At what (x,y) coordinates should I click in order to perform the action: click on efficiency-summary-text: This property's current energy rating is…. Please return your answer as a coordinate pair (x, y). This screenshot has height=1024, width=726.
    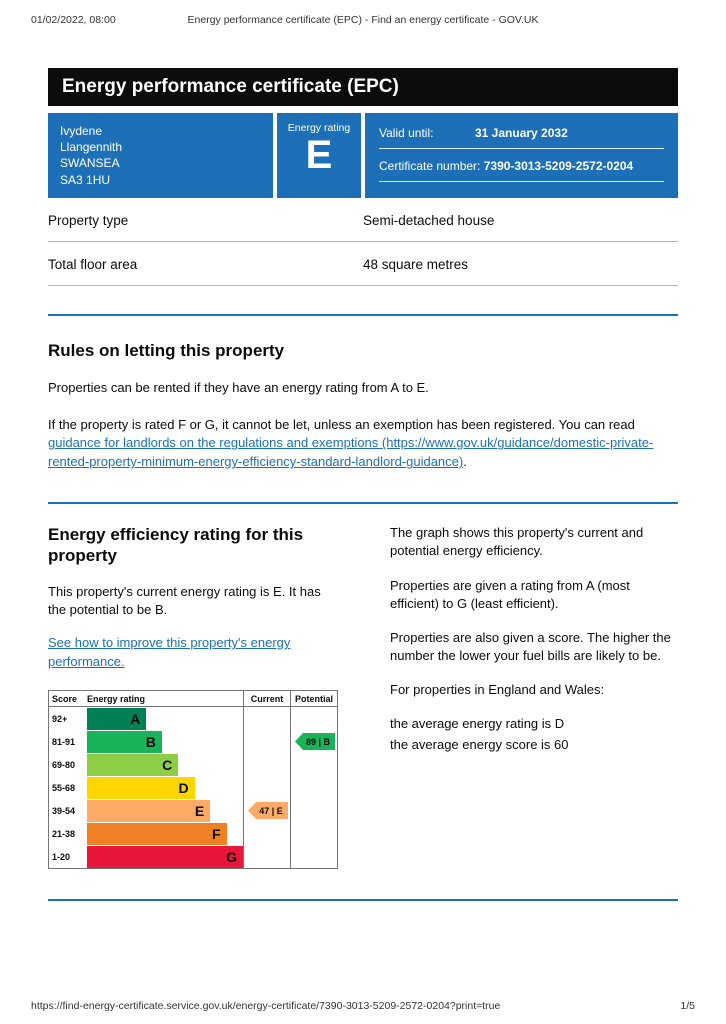
    Looking at the image, I should click on (184, 600).